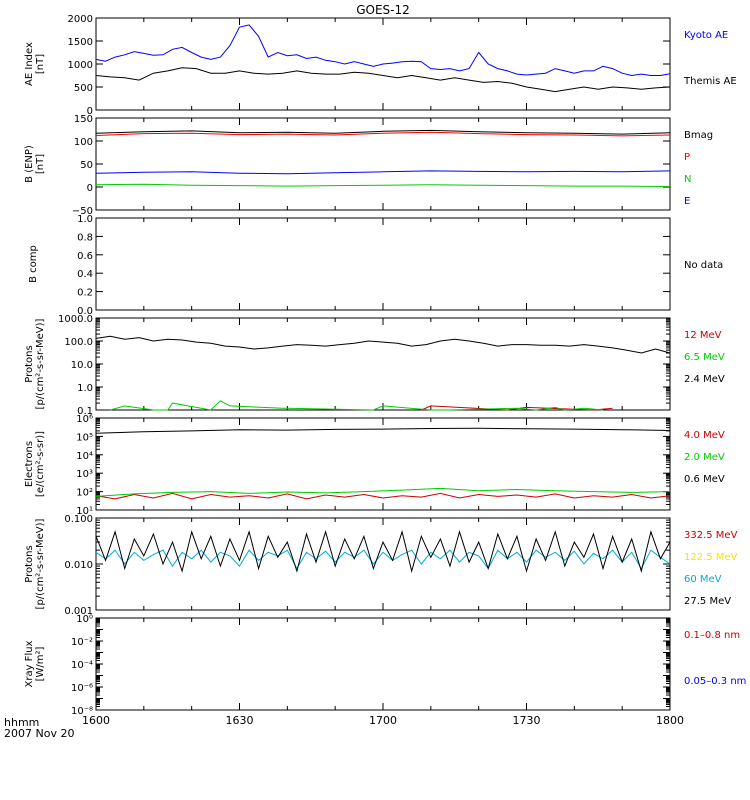 The height and width of the screenshot is (800, 750). I want to click on y-tick-label: 10⁻², so click(82, 642).